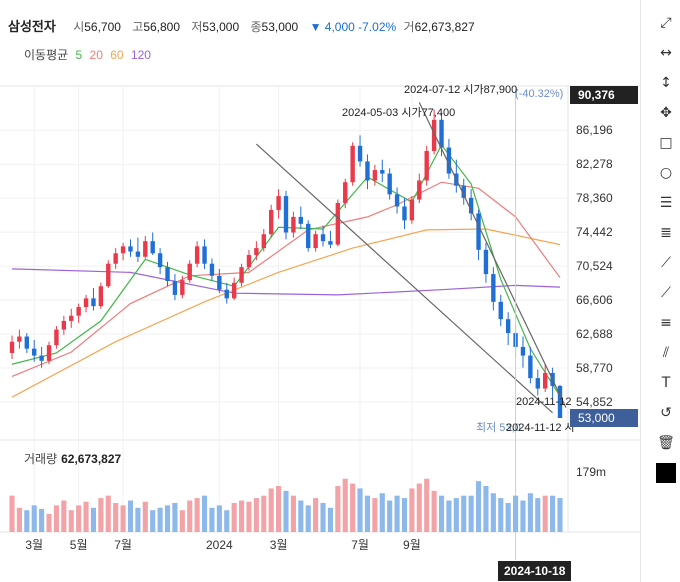  Describe the element at coordinates (492, 255) in the screenshot. I see `trendline-upper` at that location.